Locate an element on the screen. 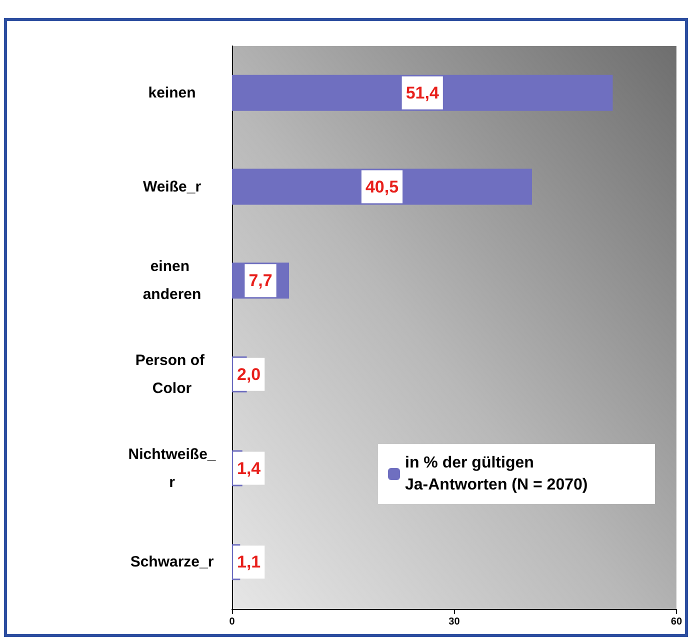  data-label: 2,0 is located at coordinates (249, 374).